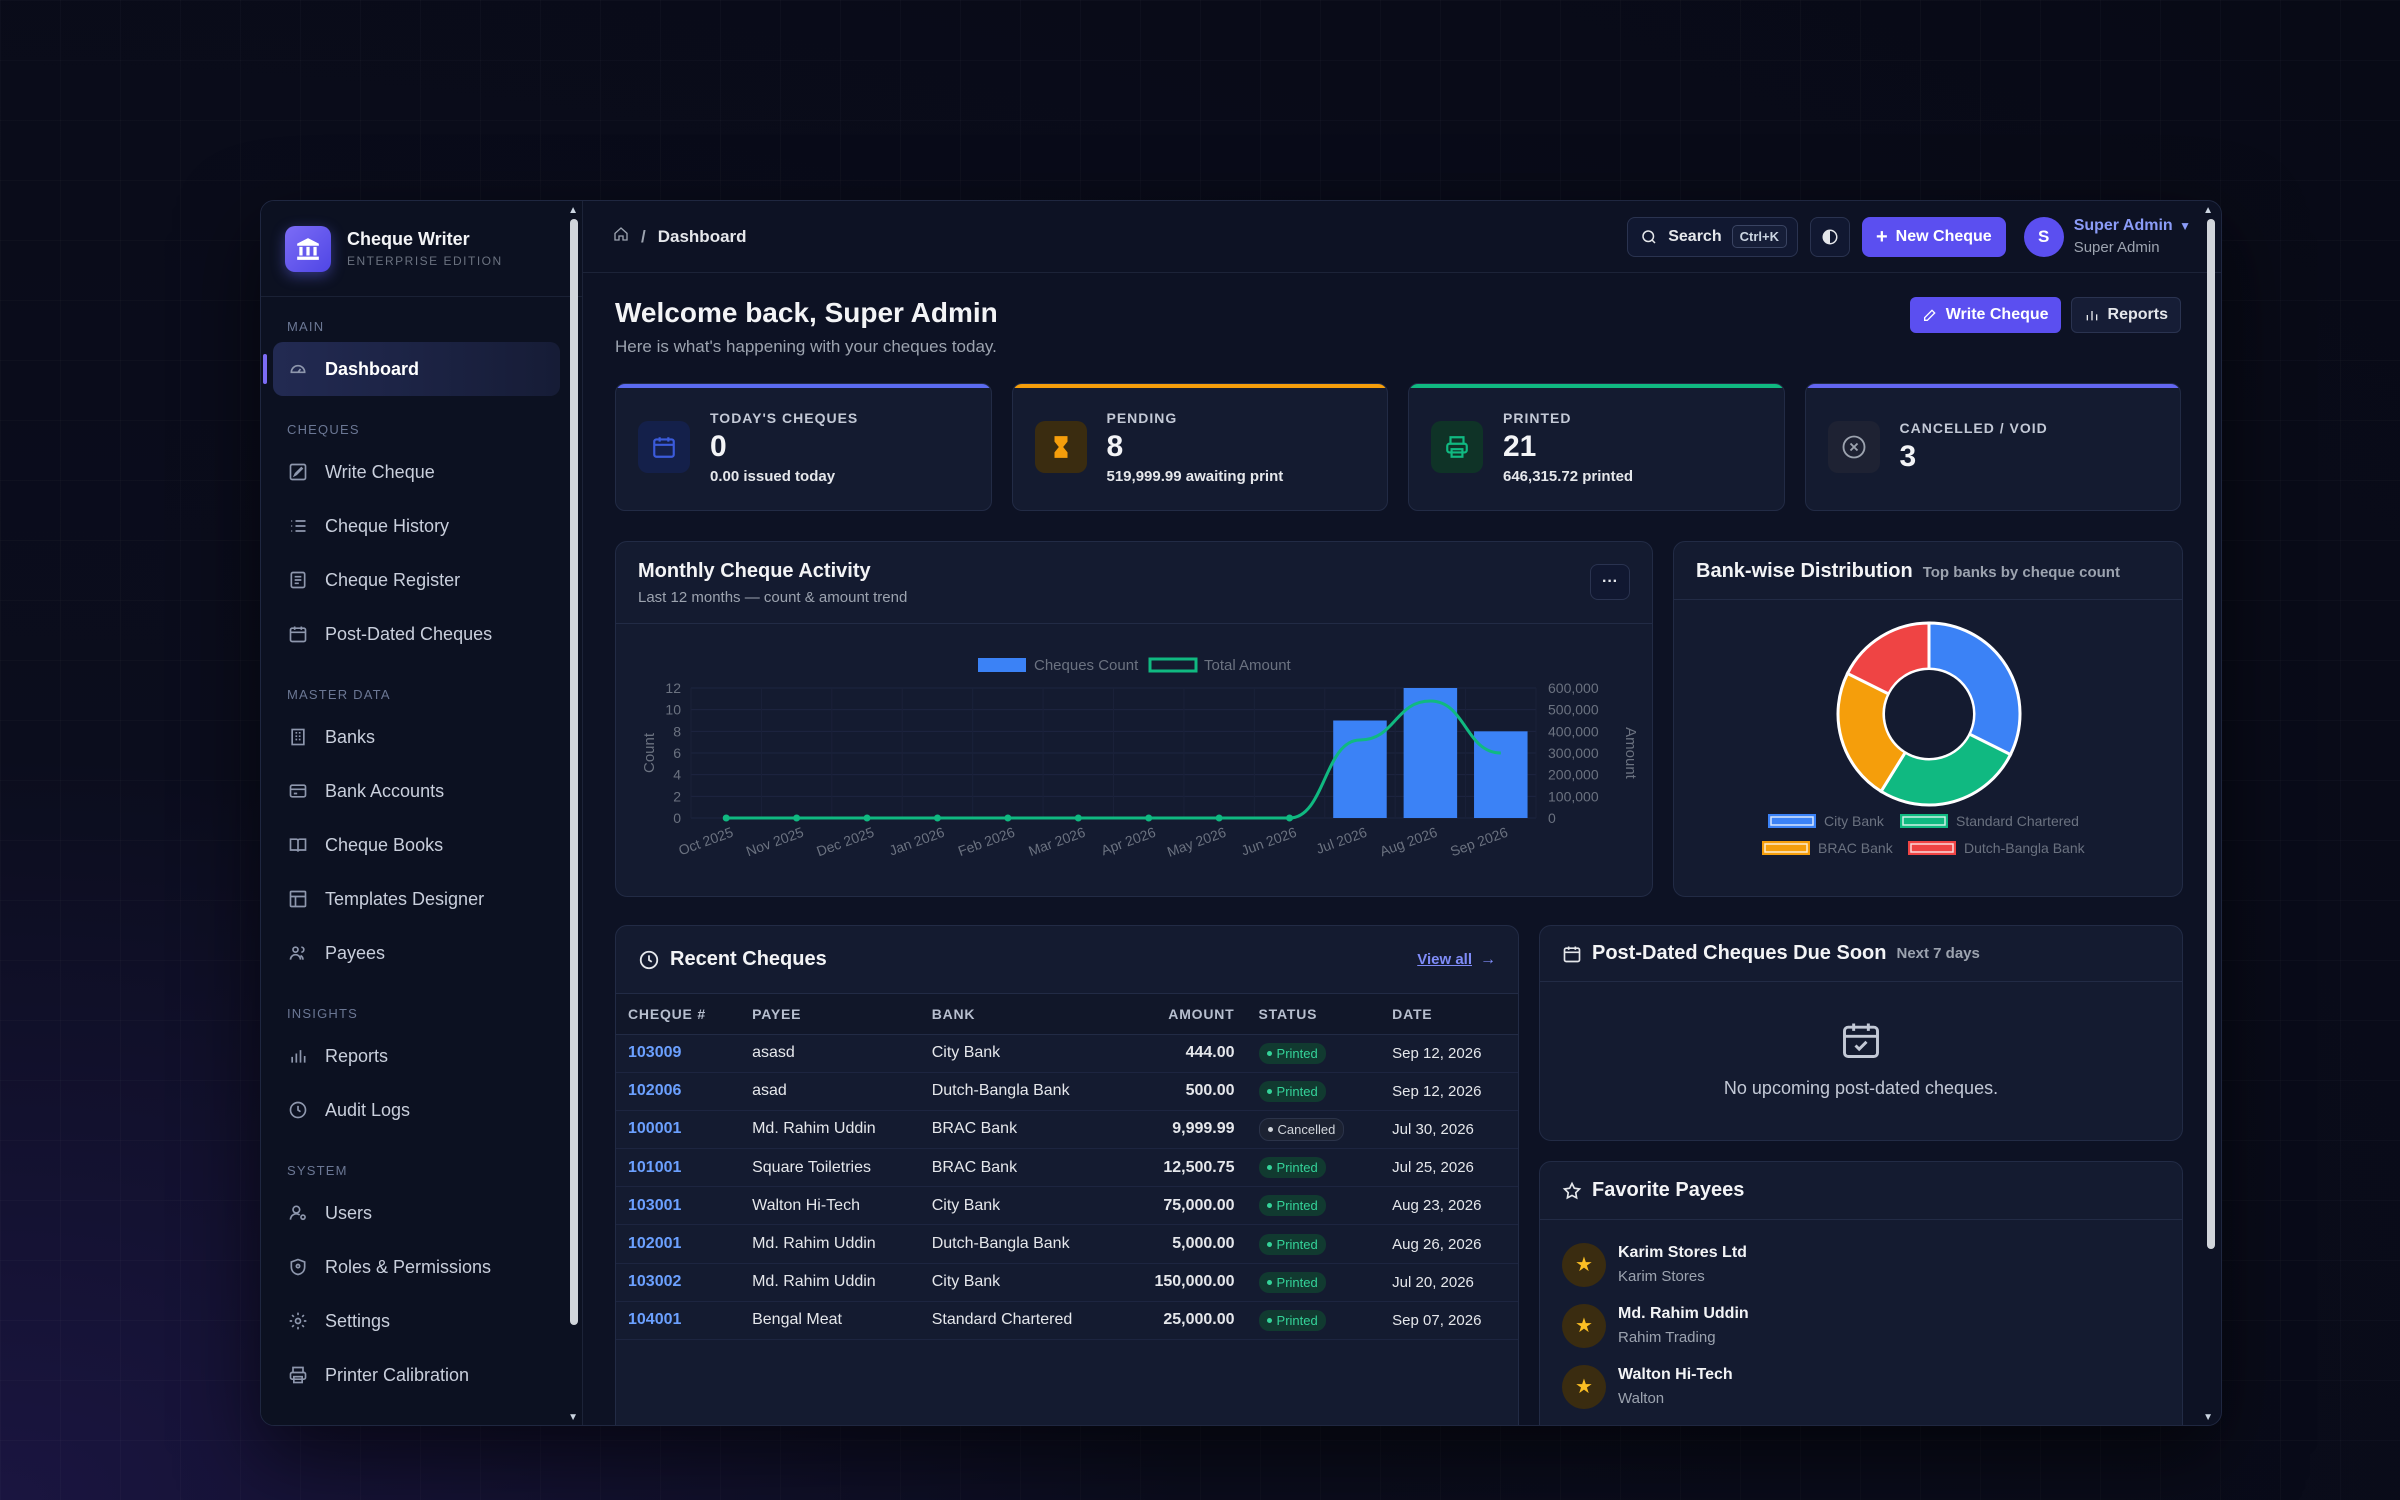  What do you see at coordinates (2208, 1417) in the screenshot?
I see `main-scroll-down-icon: ▼` at bounding box center [2208, 1417].